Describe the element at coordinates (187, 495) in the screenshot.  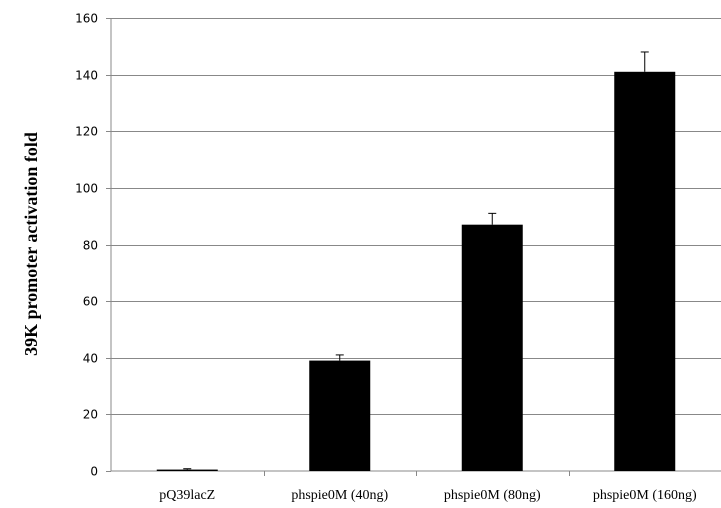
I see `x-tick-label: pQ39lacZ` at that location.